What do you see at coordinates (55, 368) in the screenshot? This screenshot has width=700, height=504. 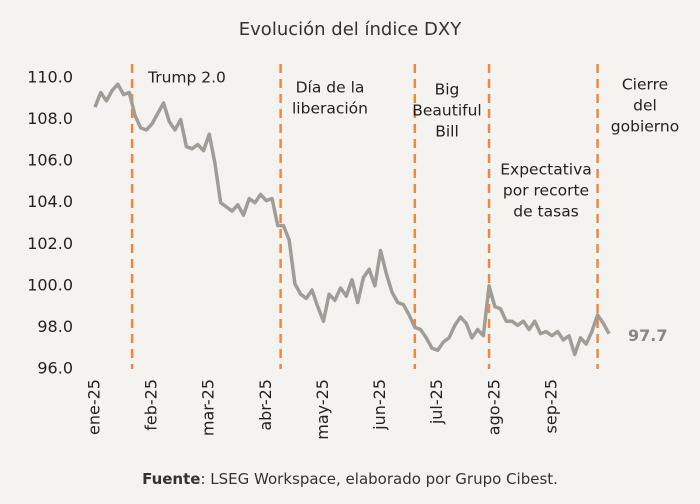 I see `y-tick-label: 96.0` at bounding box center [55, 368].